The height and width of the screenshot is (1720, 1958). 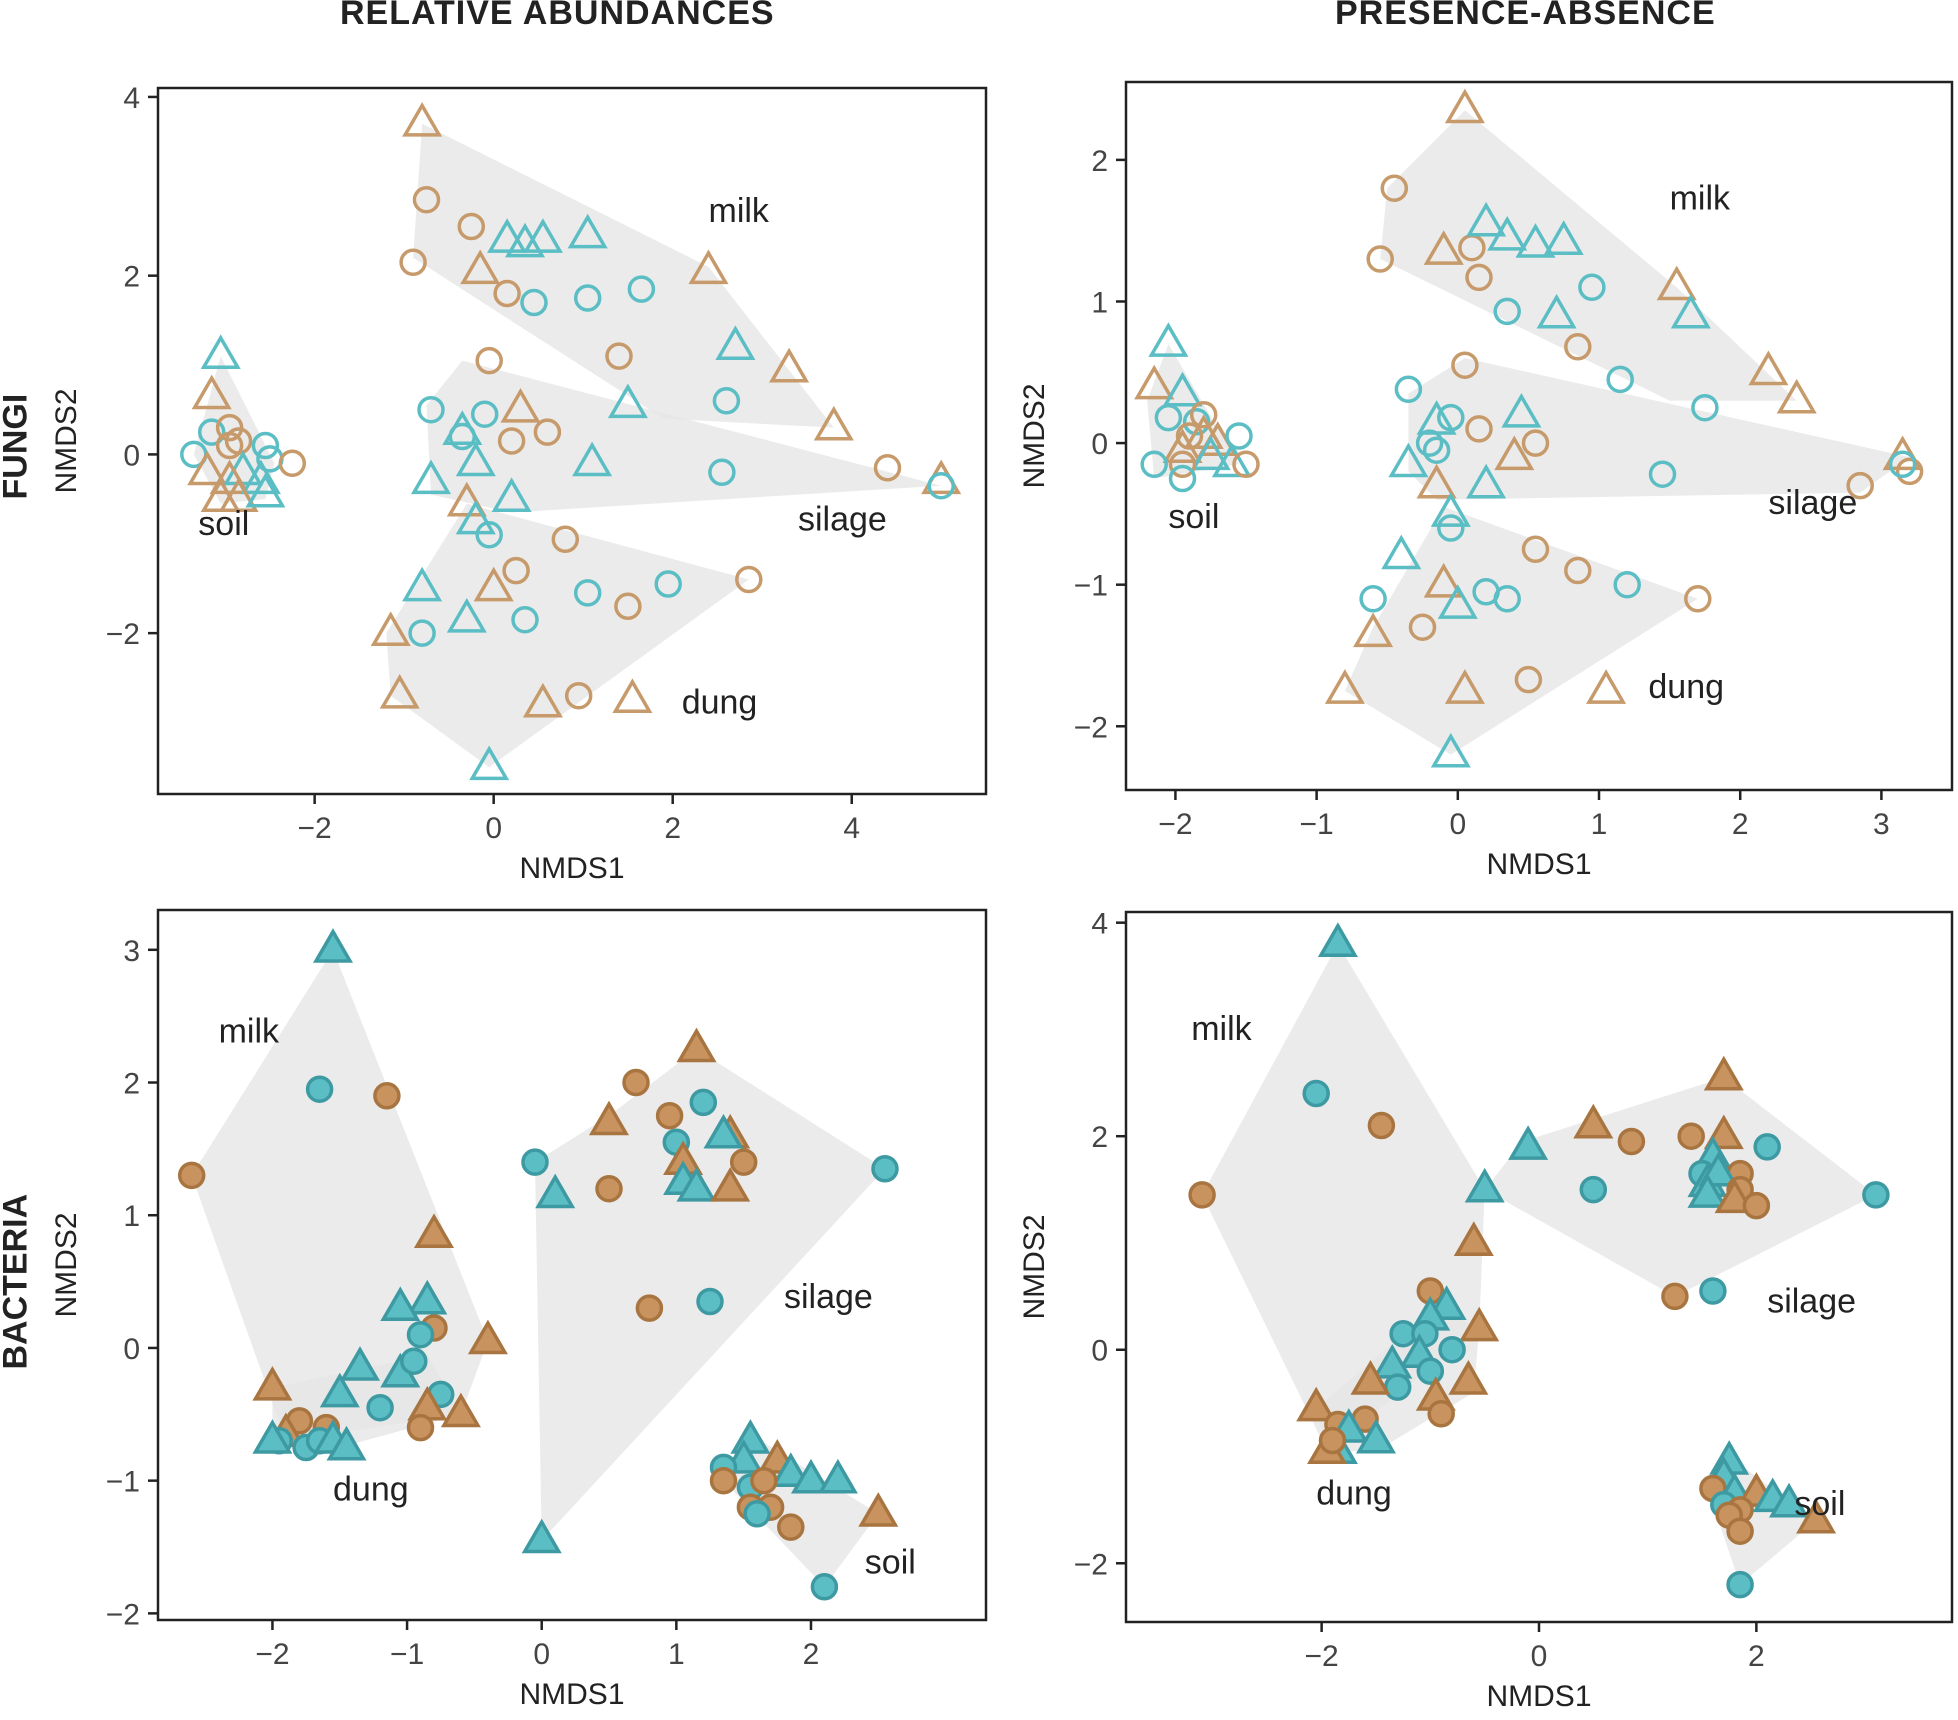 What do you see at coordinates (1700, 198) in the screenshot?
I see `group-label-milk: milk` at bounding box center [1700, 198].